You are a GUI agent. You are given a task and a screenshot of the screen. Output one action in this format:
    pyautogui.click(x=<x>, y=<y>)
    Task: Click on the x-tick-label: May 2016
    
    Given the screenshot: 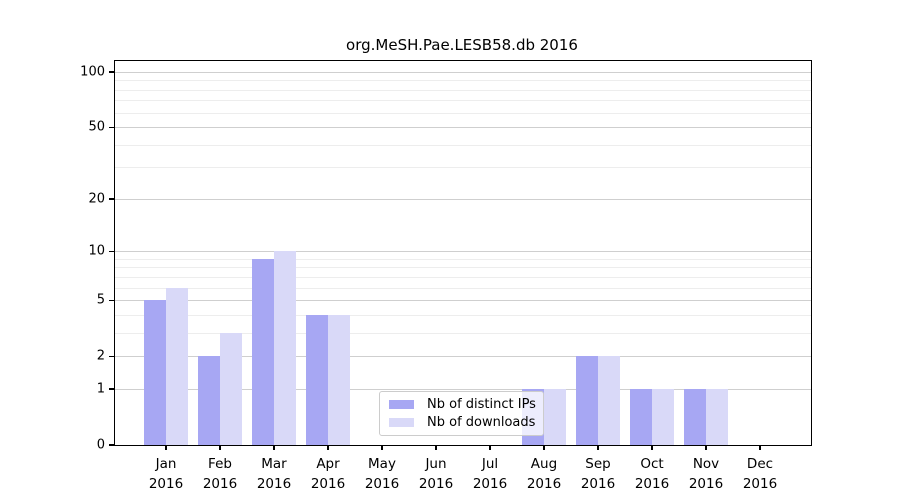 What is the action you would take?
    pyautogui.click(x=382, y=474)
    